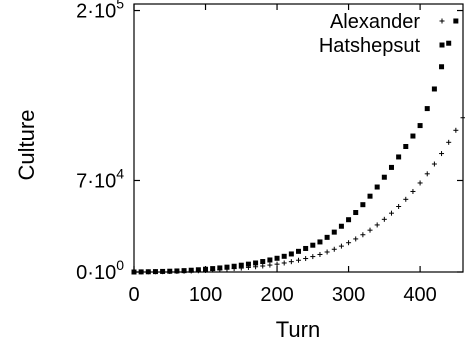 This screenshot has width=465, height=347. Describe the element at coordinates (276, 295) in the screenshot. I see `x-tick-label: 200` at that location.